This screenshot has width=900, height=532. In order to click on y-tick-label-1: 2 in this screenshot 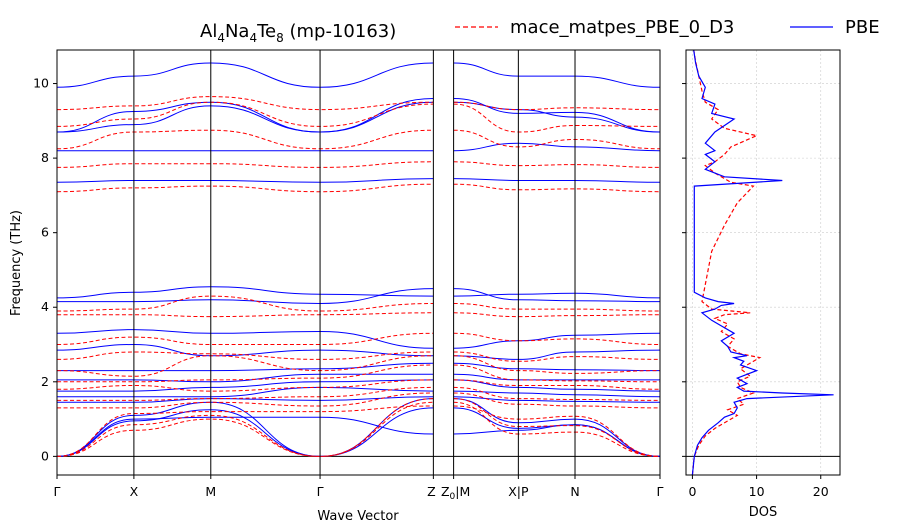, I will do `click(45, 381)`.